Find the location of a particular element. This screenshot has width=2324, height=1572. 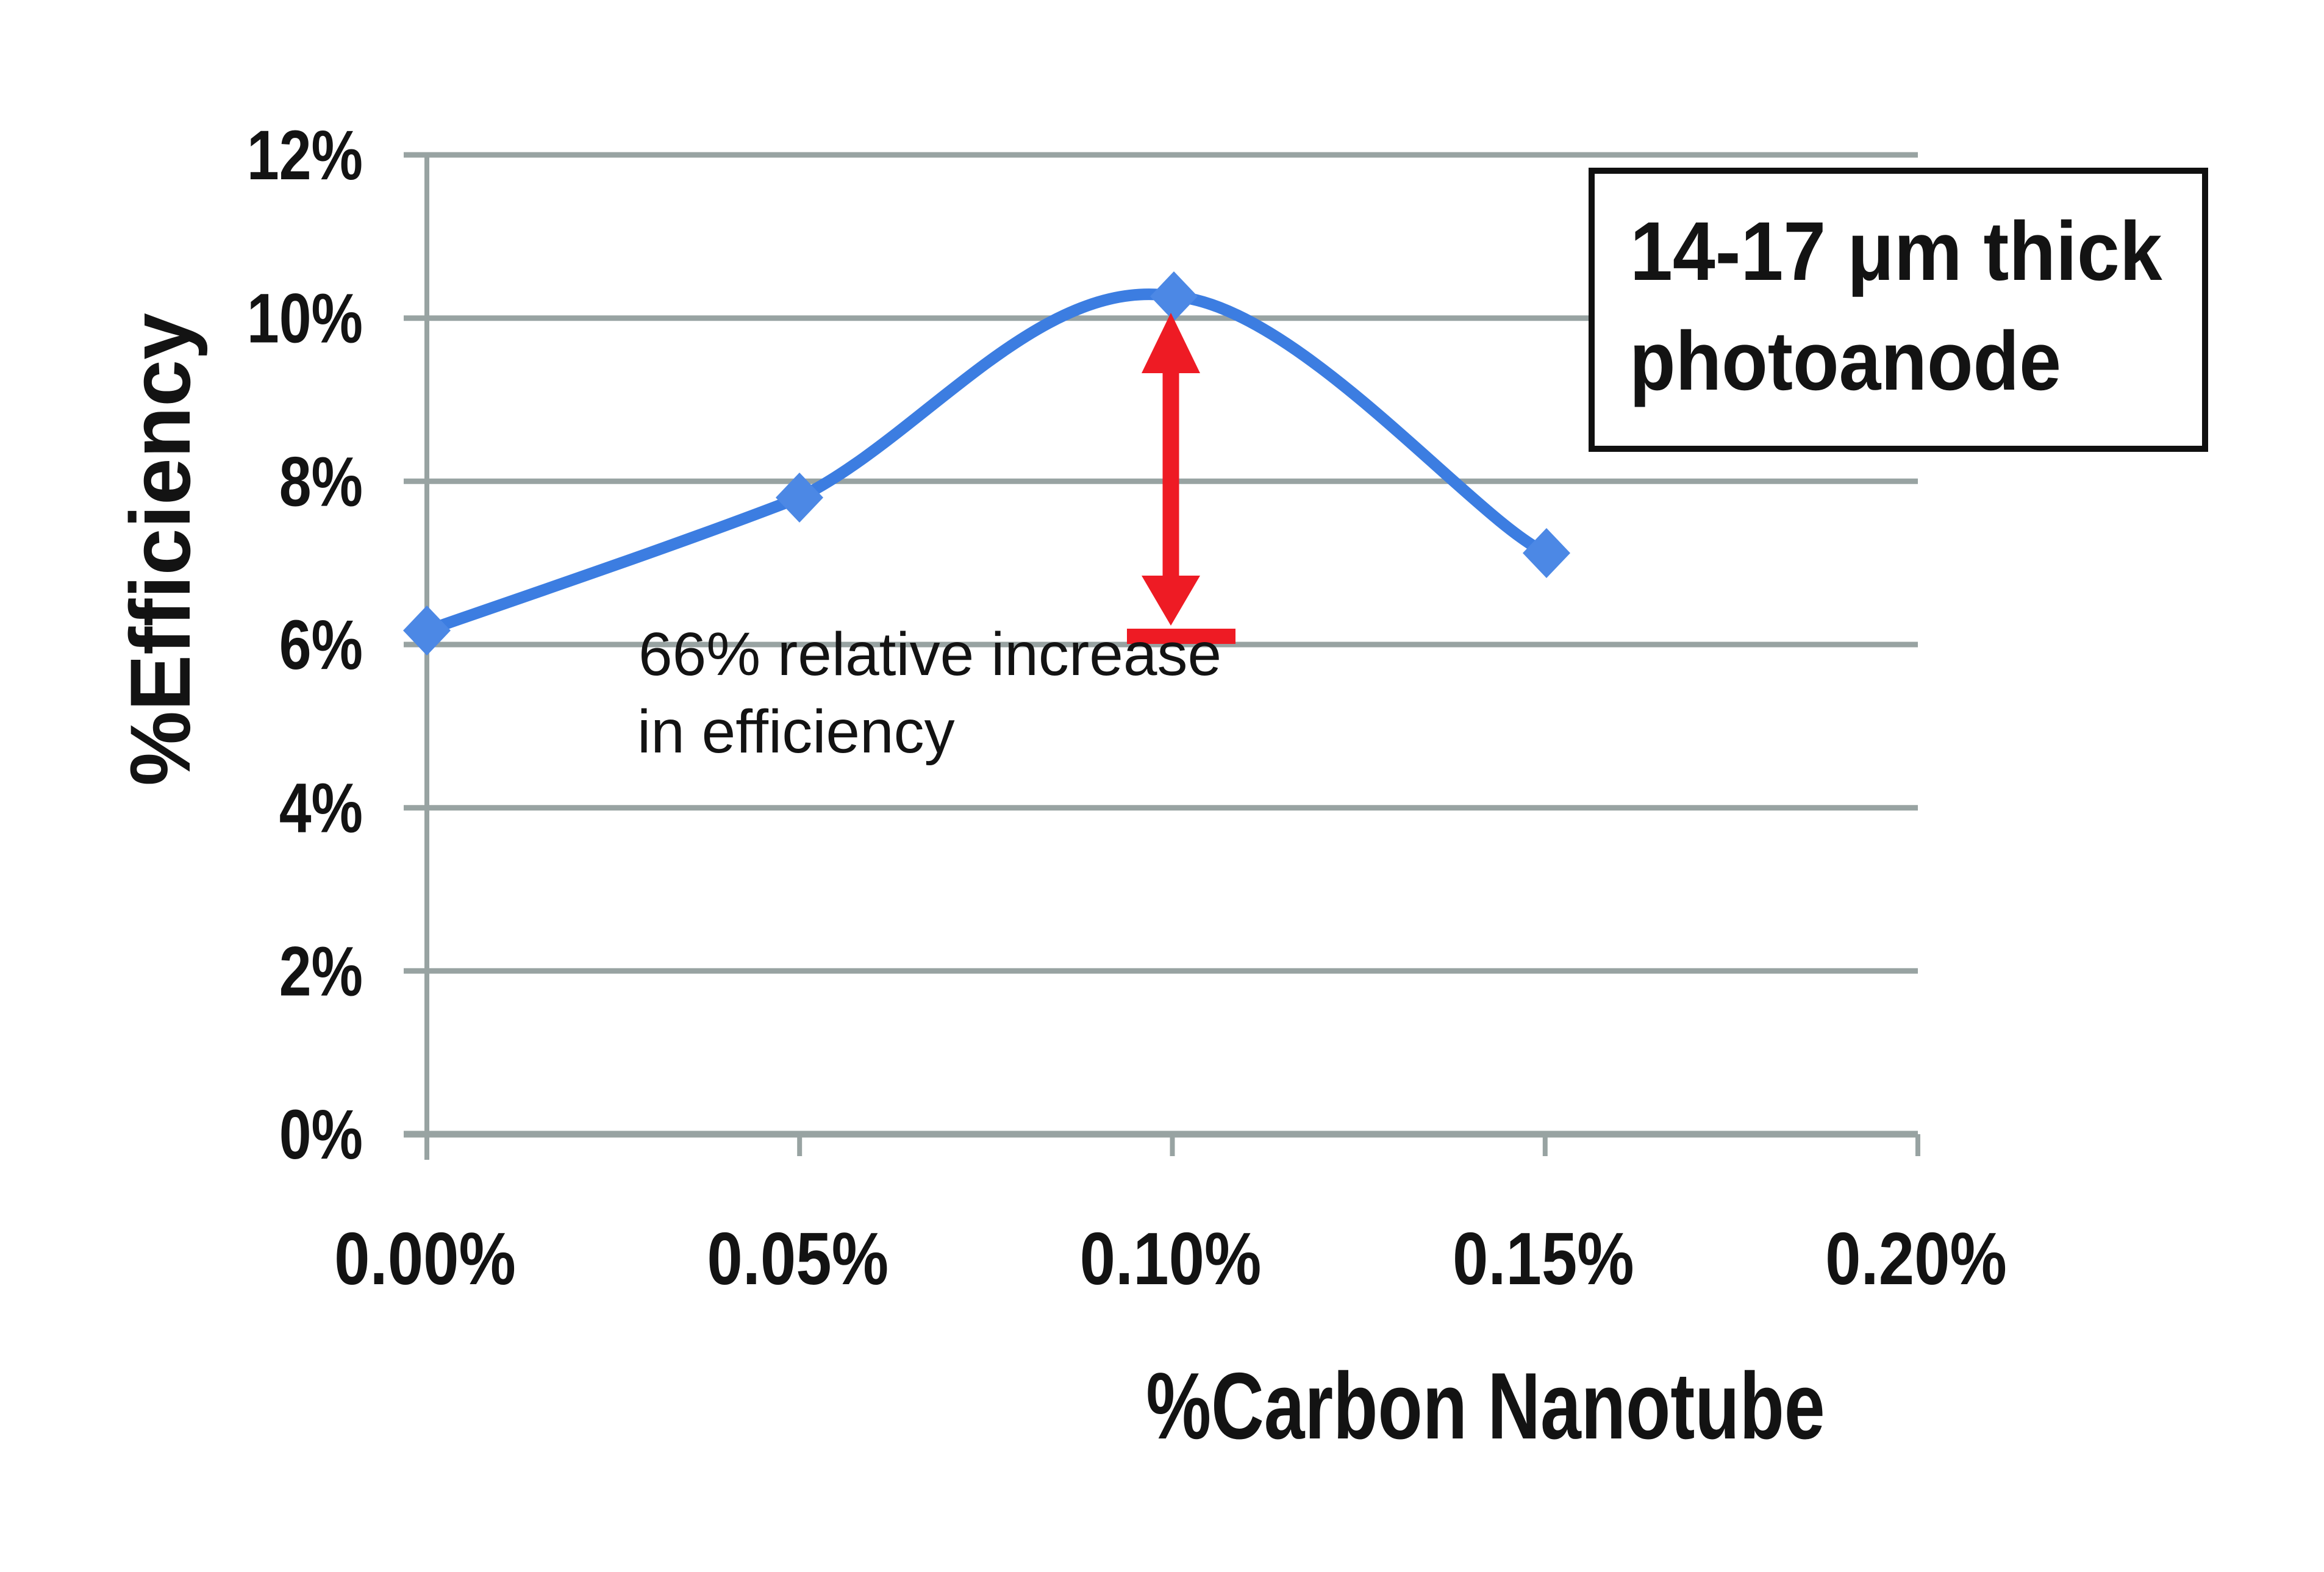

svg-text: in efficiency is located at coordinates (796, 732).